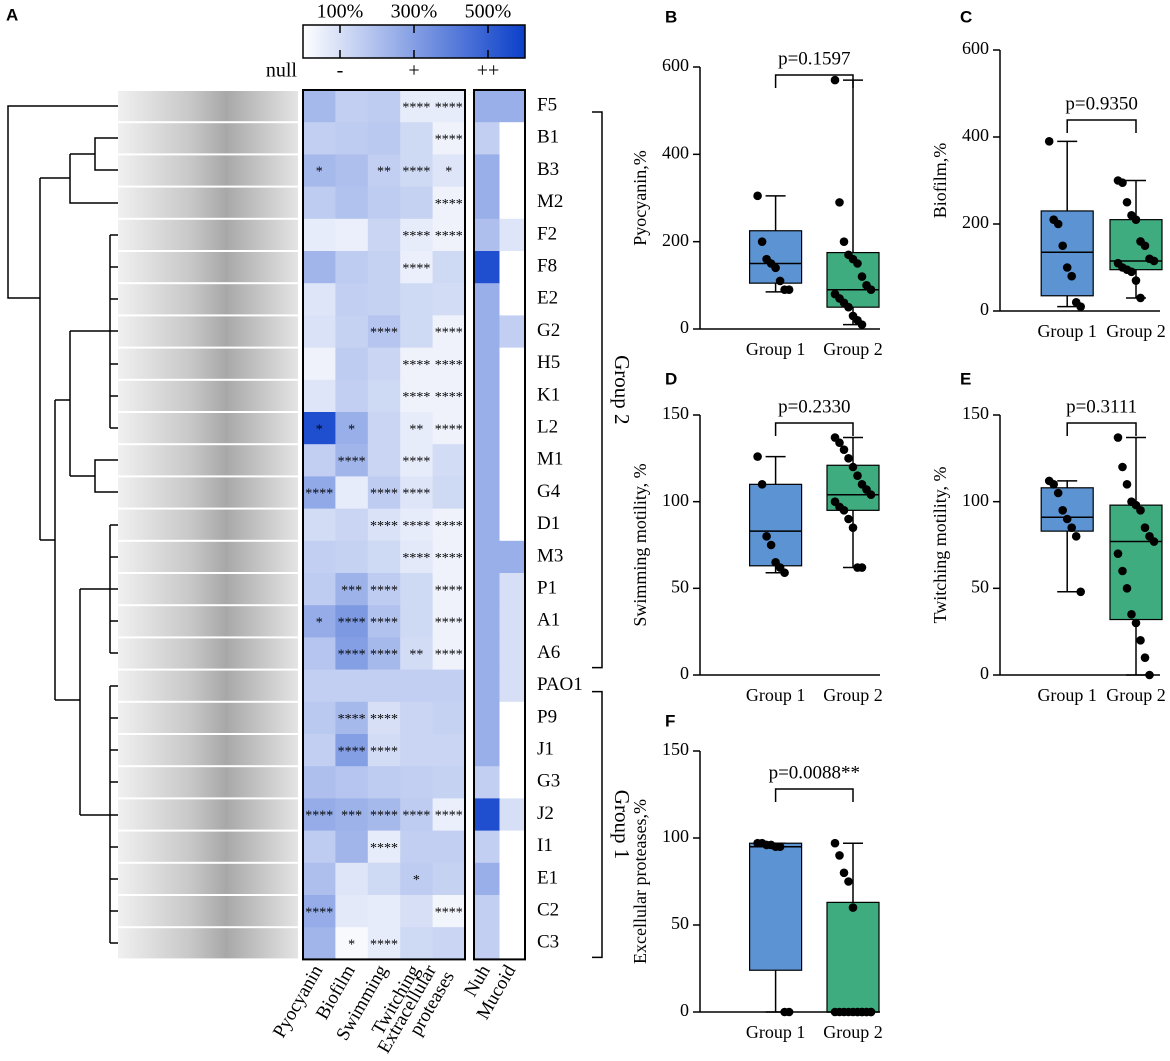 Image resolution: width=1170 pixels, height=1061 pixels. What do you see at coordinates (548, 362) in the screenshot?
I see `row-label: H5` at bounding box center [548, 362].